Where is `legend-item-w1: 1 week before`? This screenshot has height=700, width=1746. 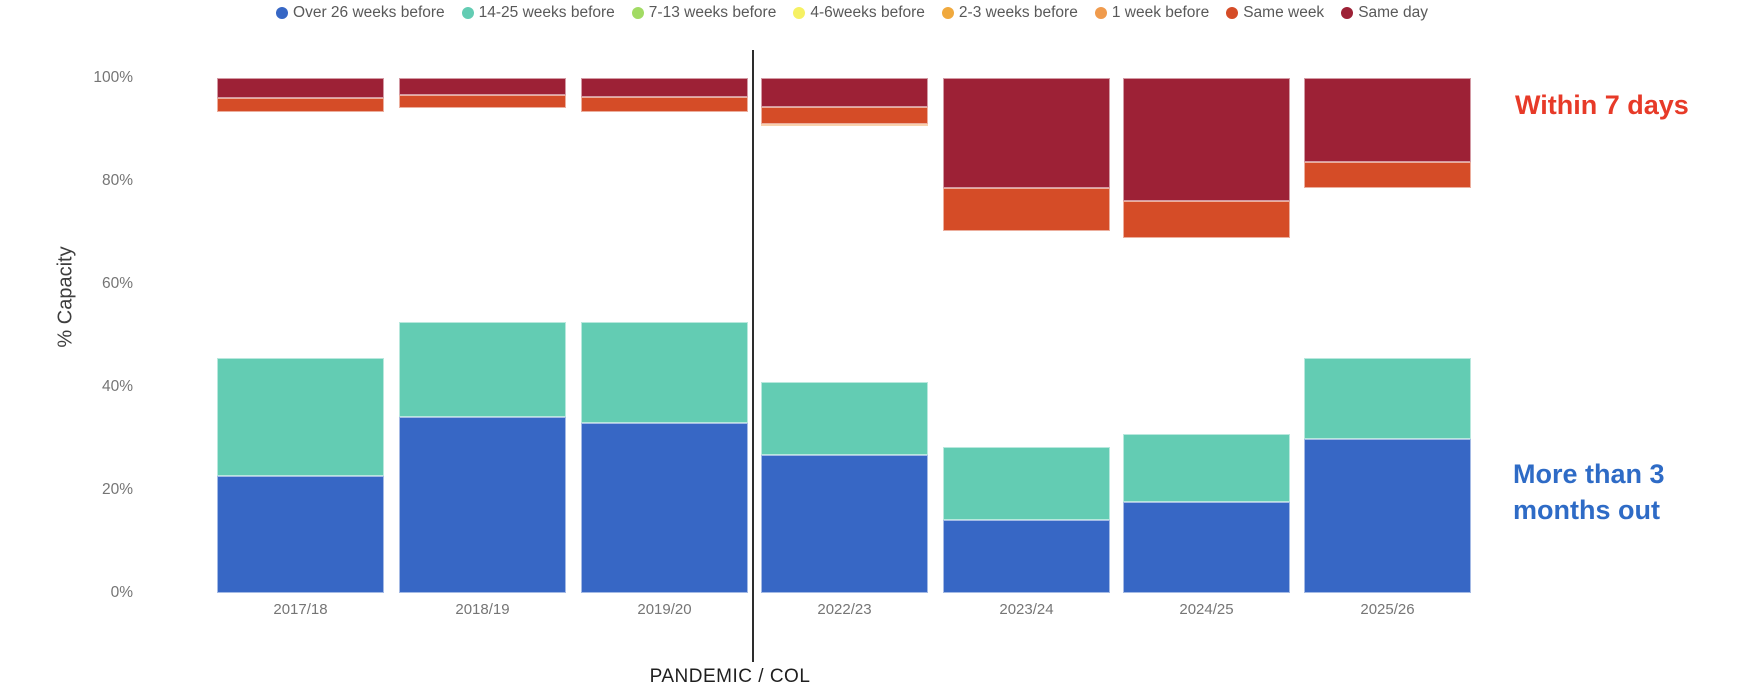 legend-item-w1: 1 week before is located at coordinates (1152, 13).